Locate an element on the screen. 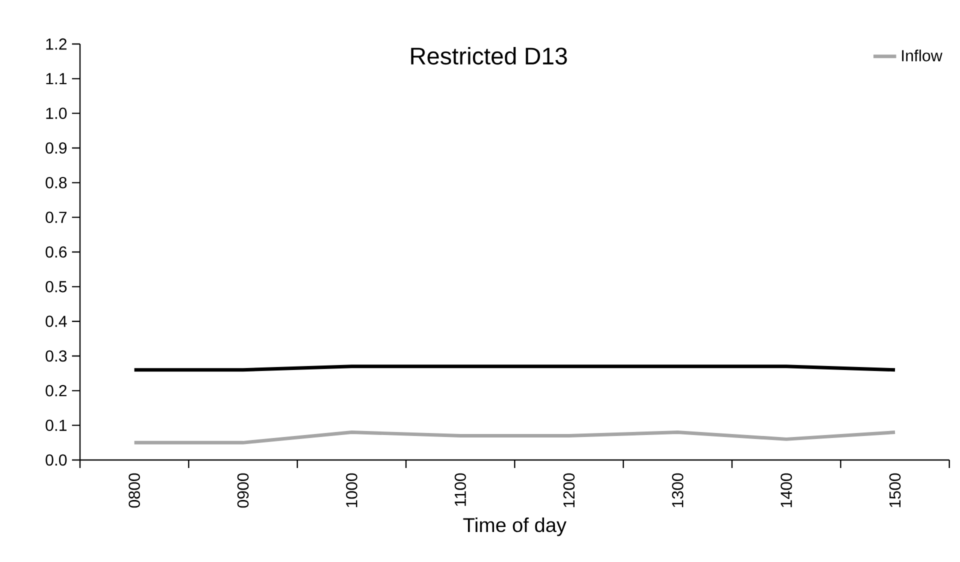 This screenshot has width=960, height=562. y-tick-label: 0.9 is located at coordinates (56, 148).